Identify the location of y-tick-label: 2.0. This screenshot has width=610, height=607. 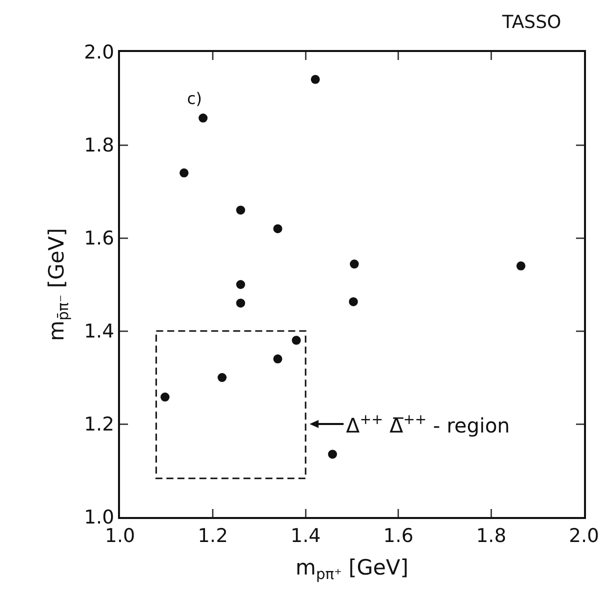
(99, 53).